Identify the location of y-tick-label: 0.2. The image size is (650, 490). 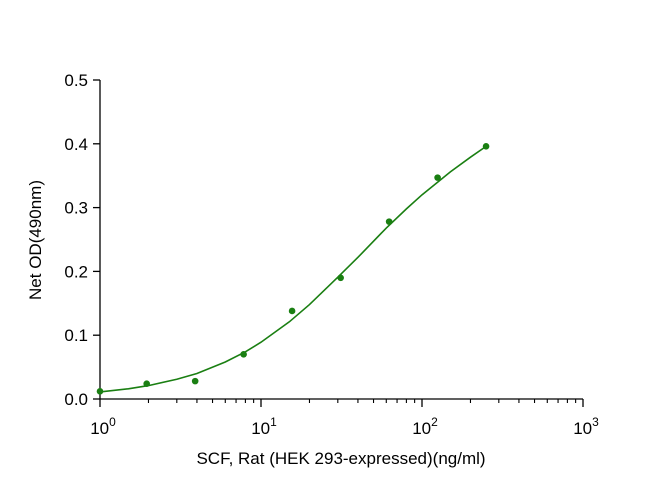
(76, 271).